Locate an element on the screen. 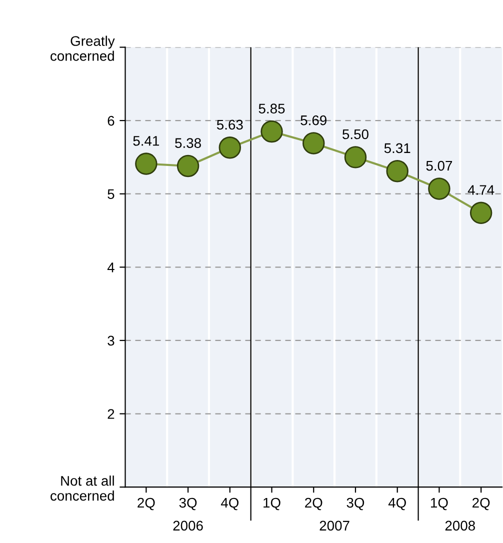  data-label: 5.63 is located at coordinates (229, 125).